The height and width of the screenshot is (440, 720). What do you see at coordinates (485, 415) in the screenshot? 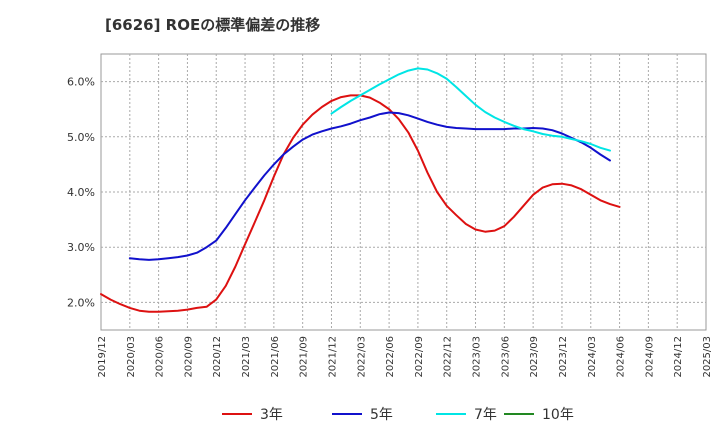
I see `legend-label-7年: 7年` at bounding box center [485, 415].